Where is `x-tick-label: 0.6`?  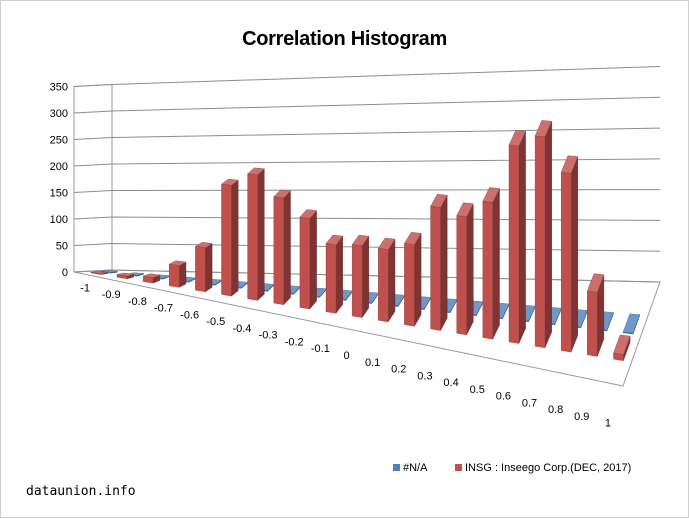
x-tick-label: 0.6 is located at coordinates (503, 397).